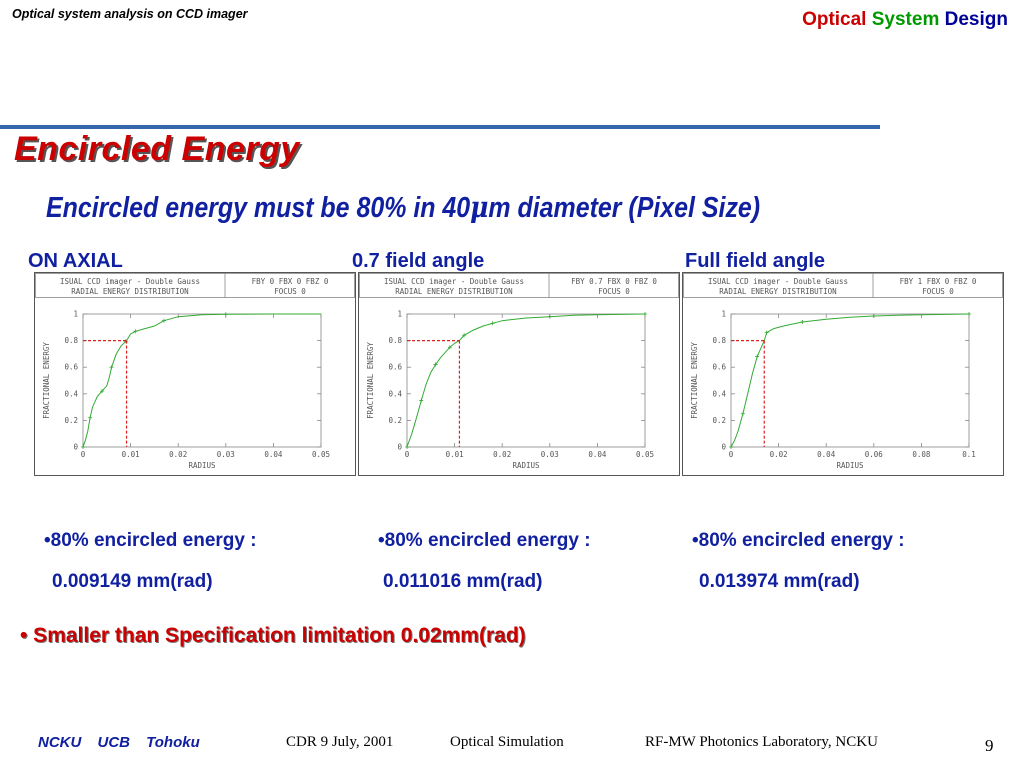  I want to click on header-word-3: Design, so click(976, 19).